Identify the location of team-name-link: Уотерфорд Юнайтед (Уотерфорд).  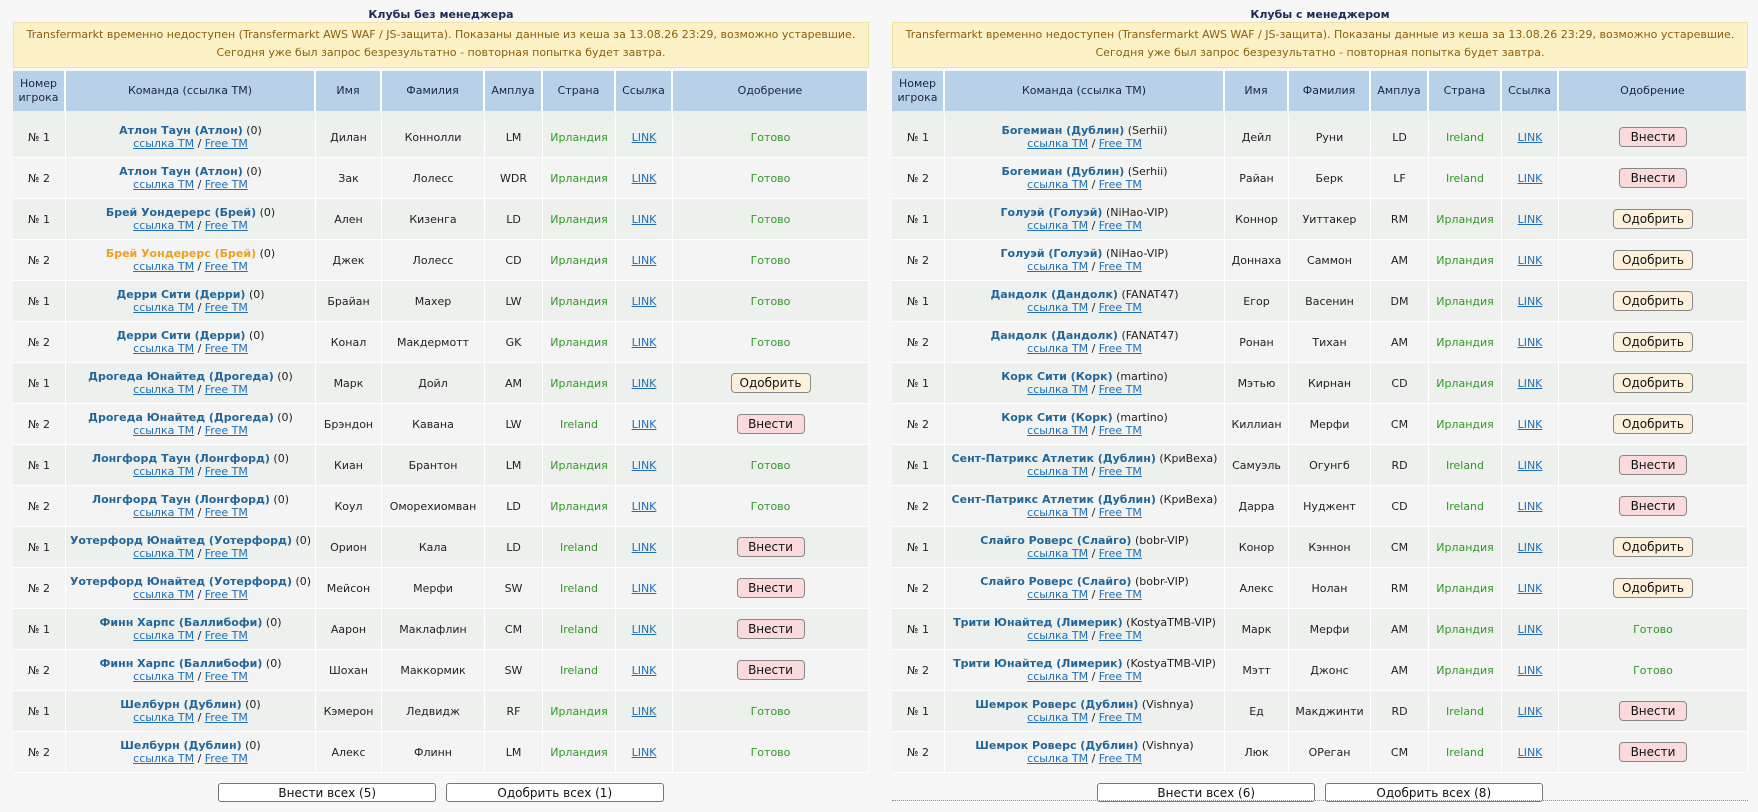
(180, 540).